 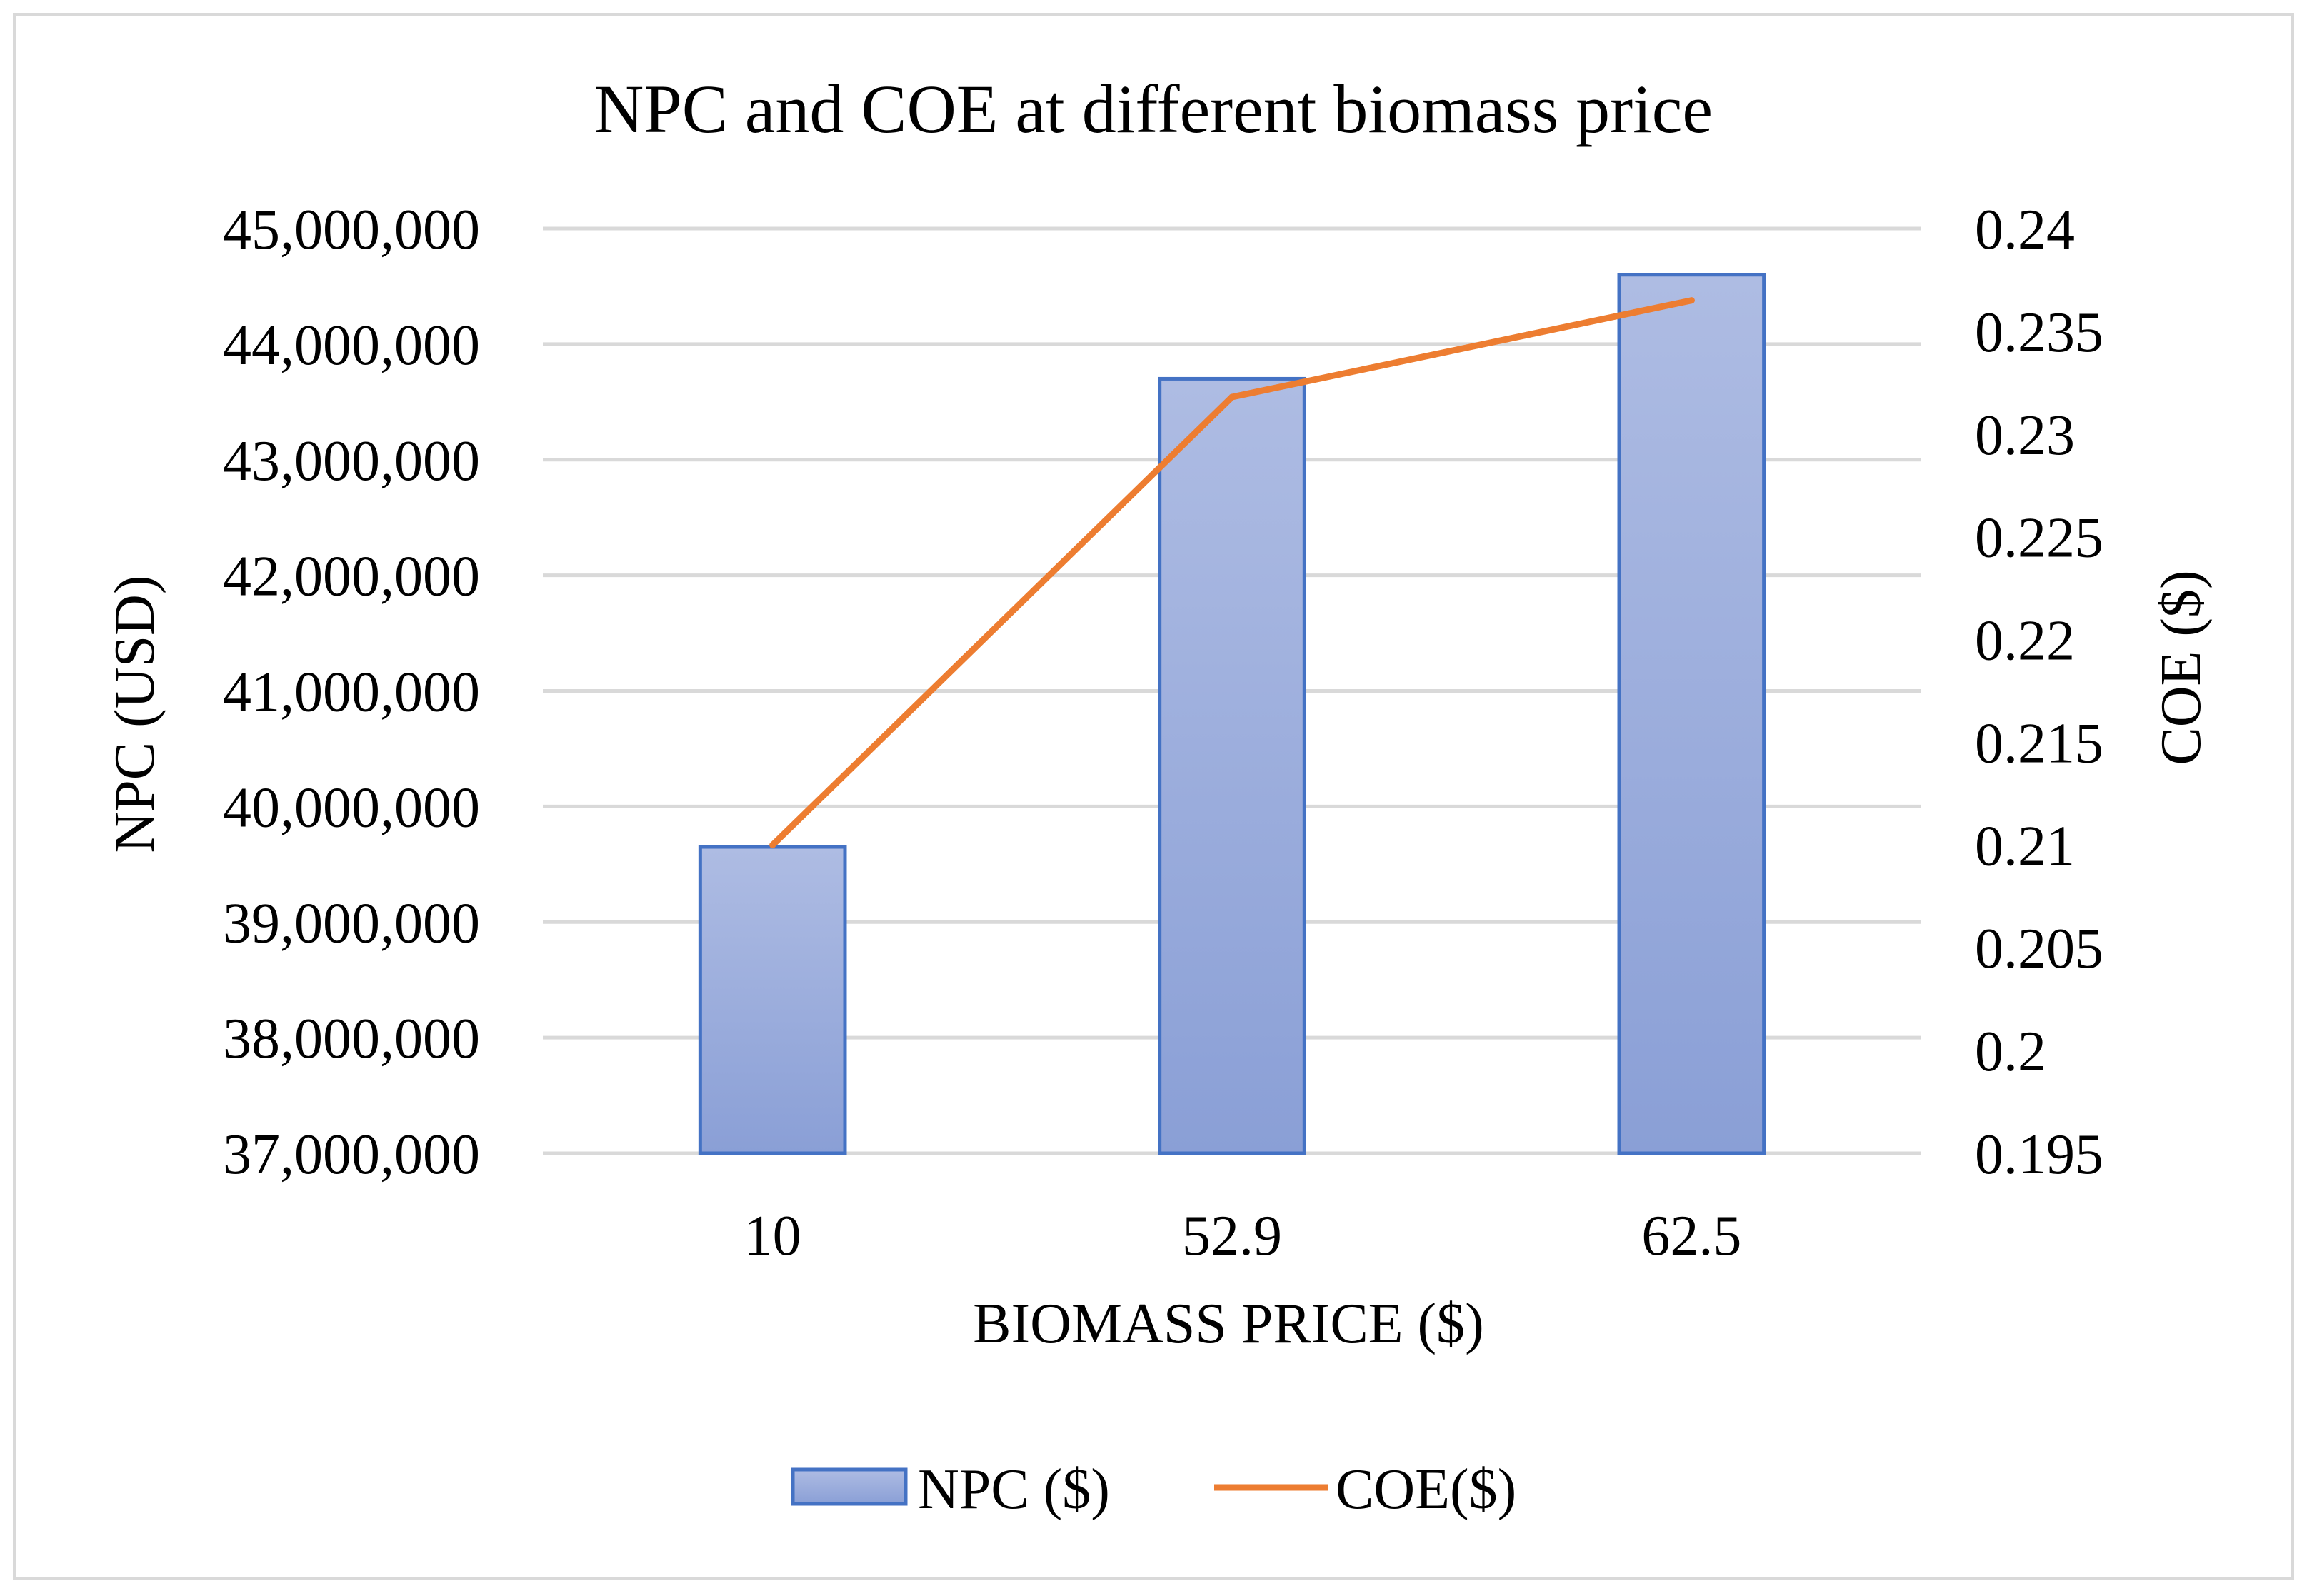 I want to click on y2-tick-label: 0.235, so click(x=2039, y=332).